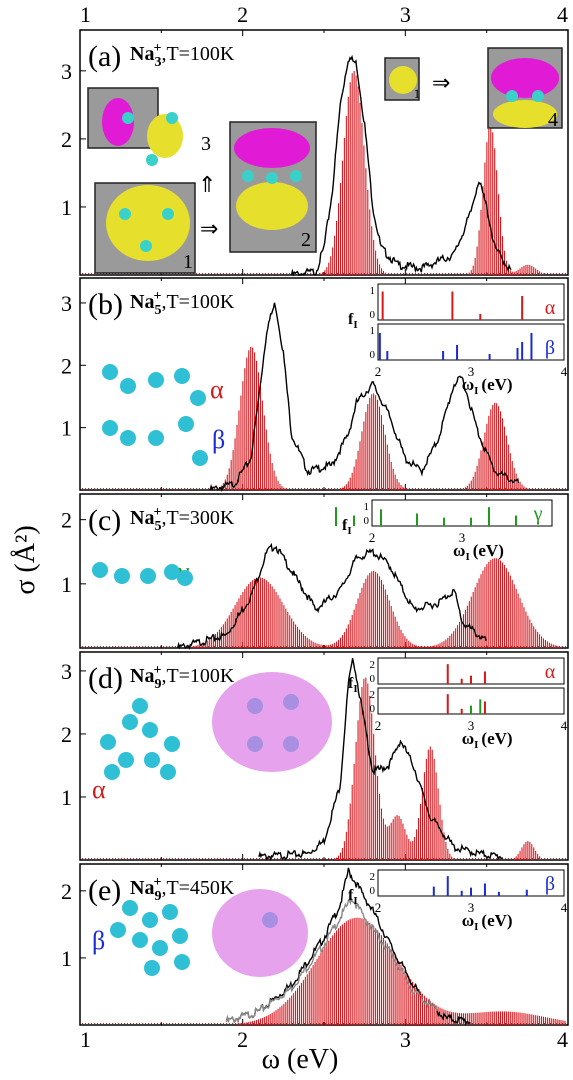  Describe the element at coordinates (373, 665) in the screenshot. I see `inset-y-tick: 2` at that location.